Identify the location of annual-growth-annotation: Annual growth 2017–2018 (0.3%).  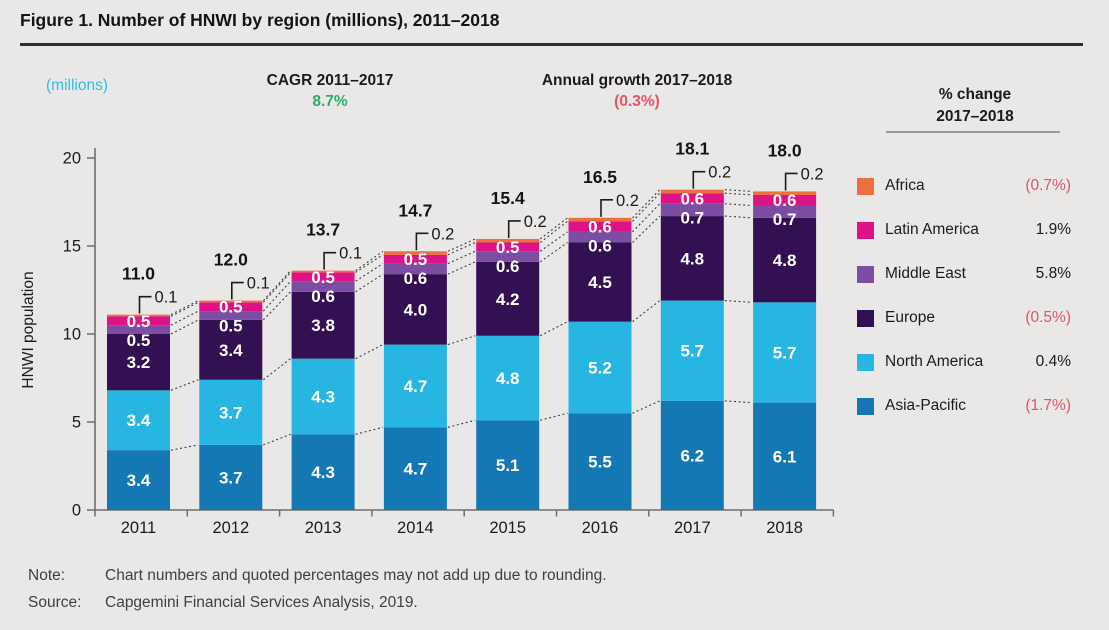
(637, 91).